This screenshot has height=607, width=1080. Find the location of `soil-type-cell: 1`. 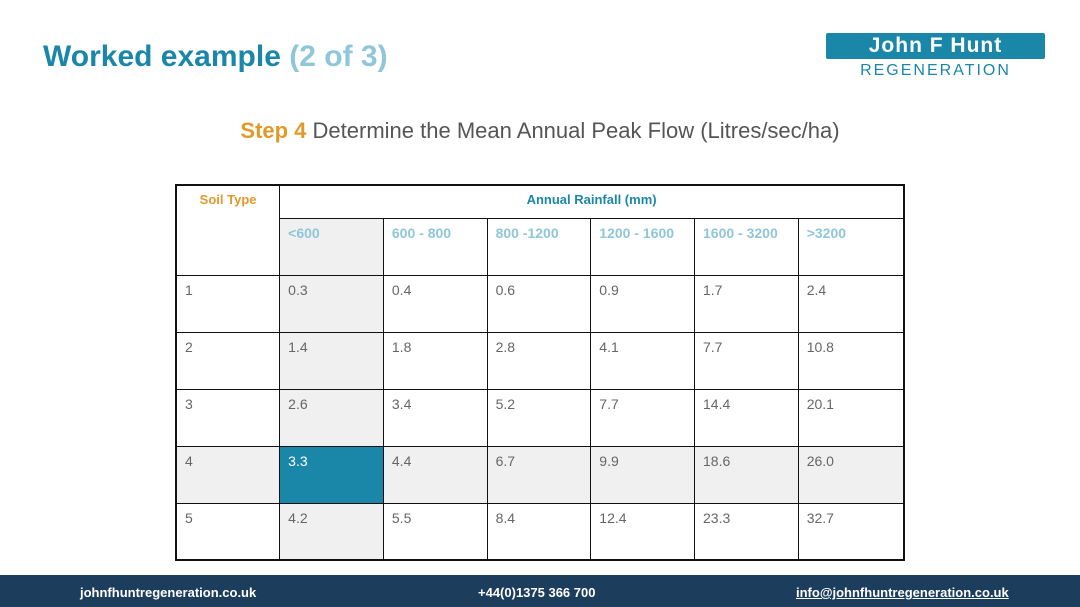

soil-type-cell: 1 is located at coordinates (228, 303).